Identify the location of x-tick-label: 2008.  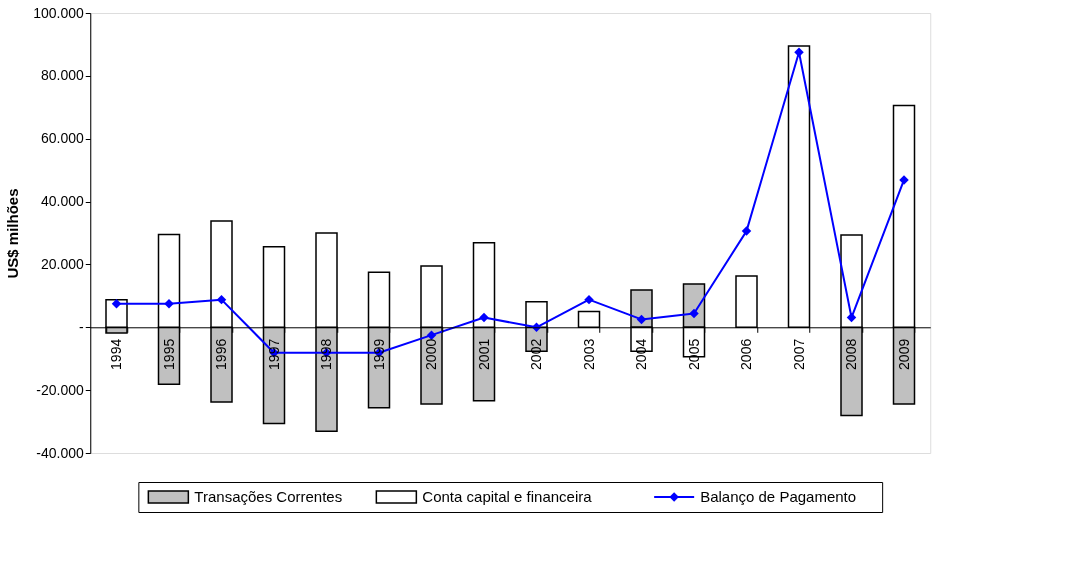
(851, 354).